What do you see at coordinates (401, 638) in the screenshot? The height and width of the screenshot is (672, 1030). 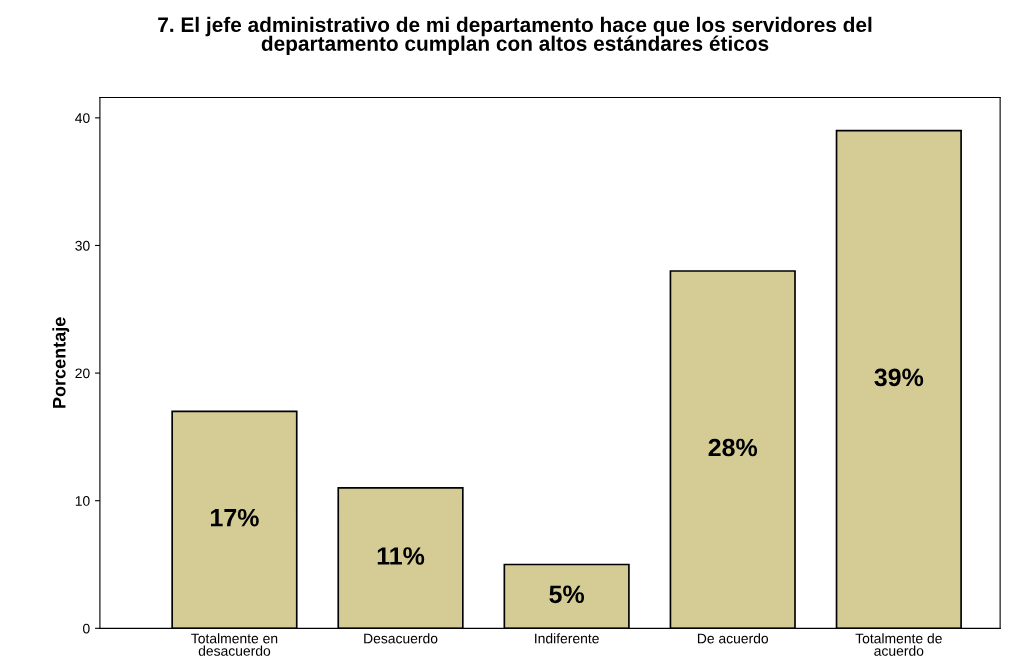 I see `x-tick-label: Desacuerdo` at bounding box center [401, 638].